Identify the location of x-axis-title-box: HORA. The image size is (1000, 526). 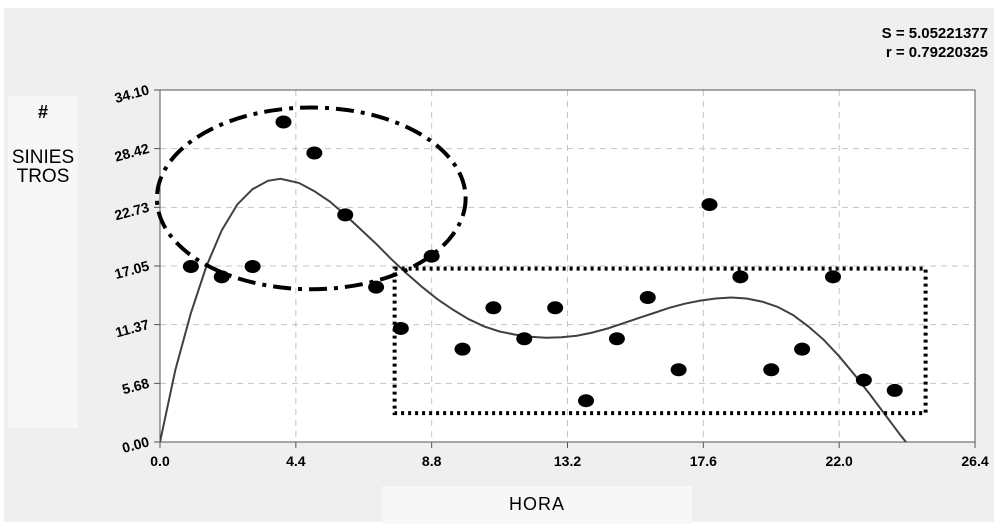
(537, 505).